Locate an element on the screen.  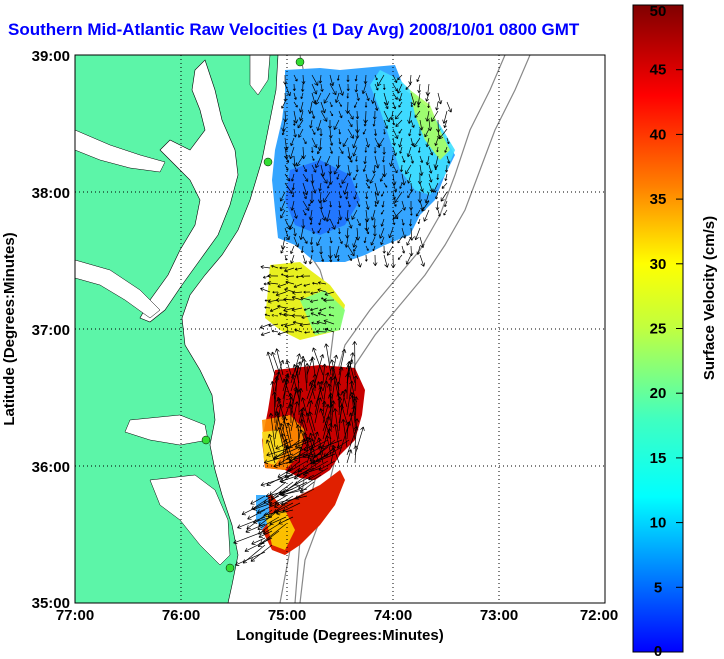
velocity-patch-north-dark is located at coordinates (322, 197).